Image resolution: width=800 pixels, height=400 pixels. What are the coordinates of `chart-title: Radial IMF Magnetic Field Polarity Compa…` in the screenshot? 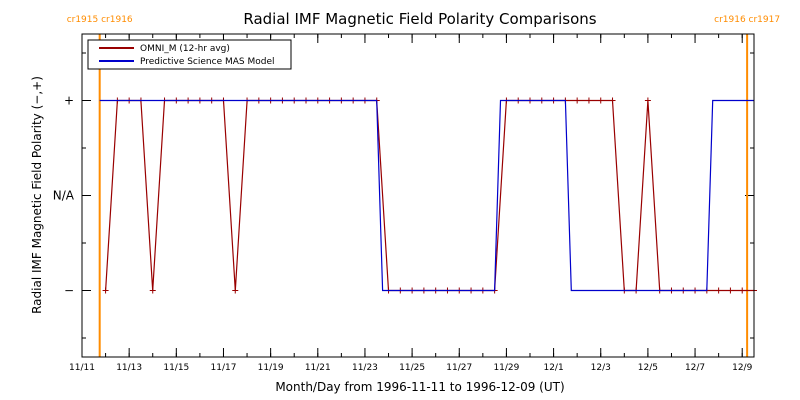 It's located at (419, 19).